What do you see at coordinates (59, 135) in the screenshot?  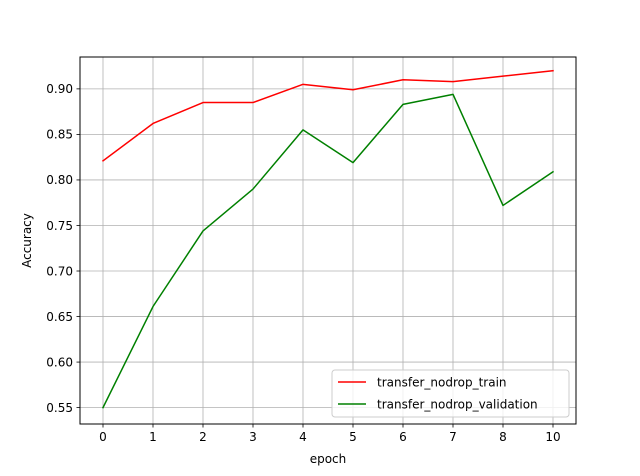 I see `y-tick-label: 0.85` at bounding box center [59, 135].